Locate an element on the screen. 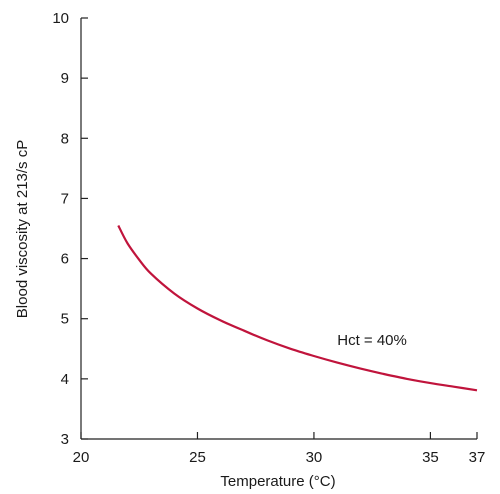  x-axis-ticks: 20 25 30 35 37 is located at coordinates (279, 449).